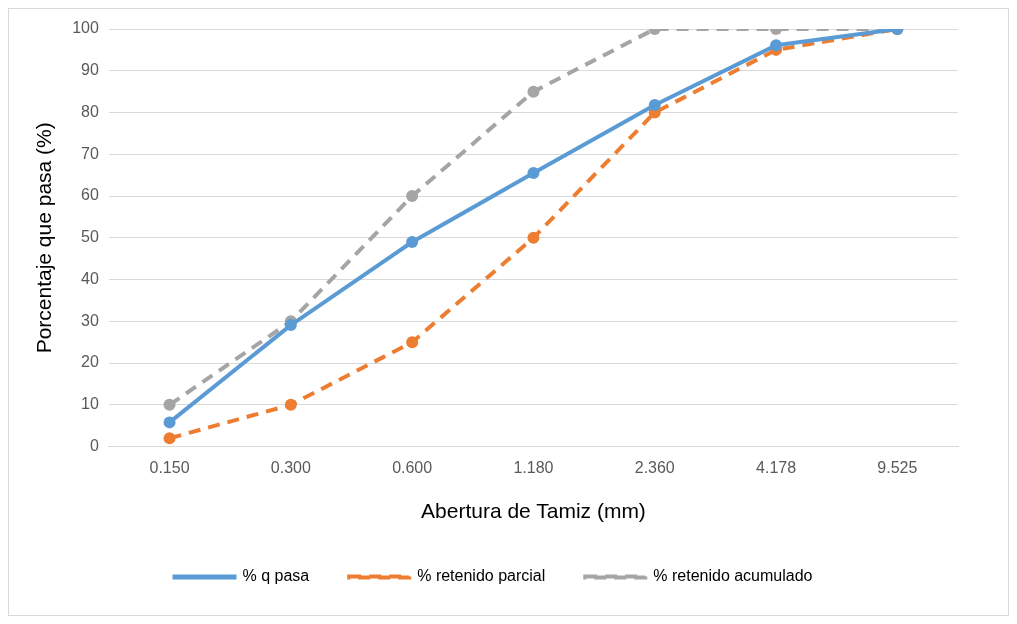 The height and width of the screenshot is (624, 1017). What do you see at coordinates (533, 467) in the screenshot?
I see `x-tick-label: 1.180` at bounding box center [533, 467].